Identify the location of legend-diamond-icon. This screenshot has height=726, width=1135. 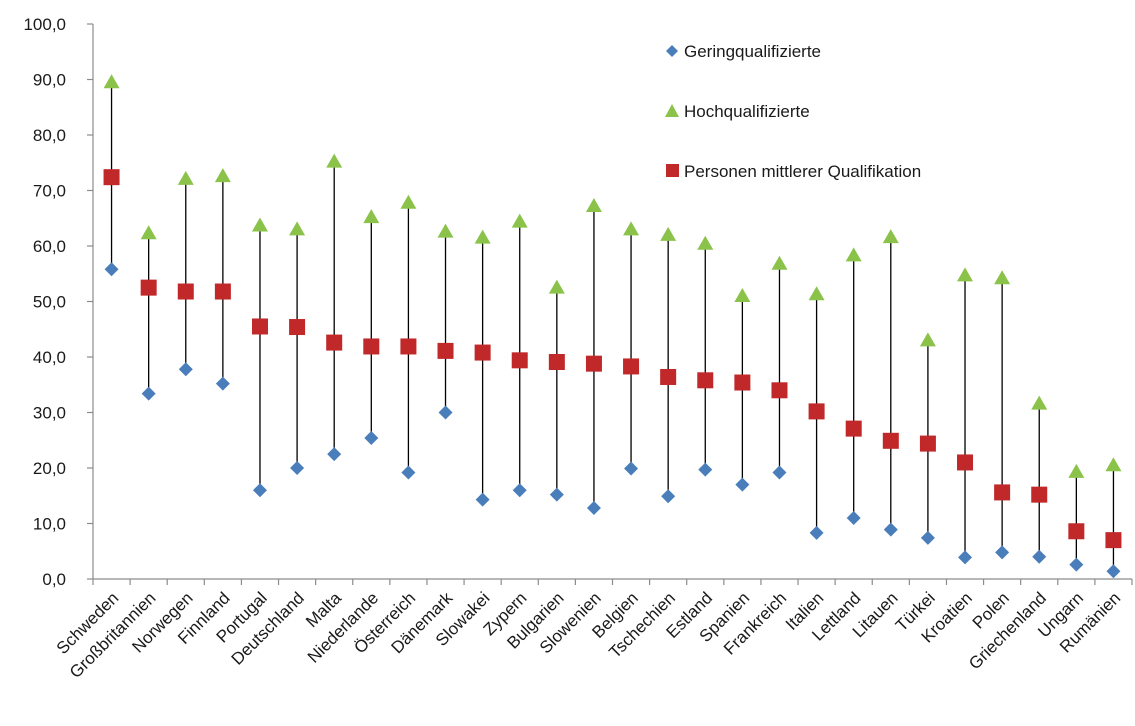
(672, 51).